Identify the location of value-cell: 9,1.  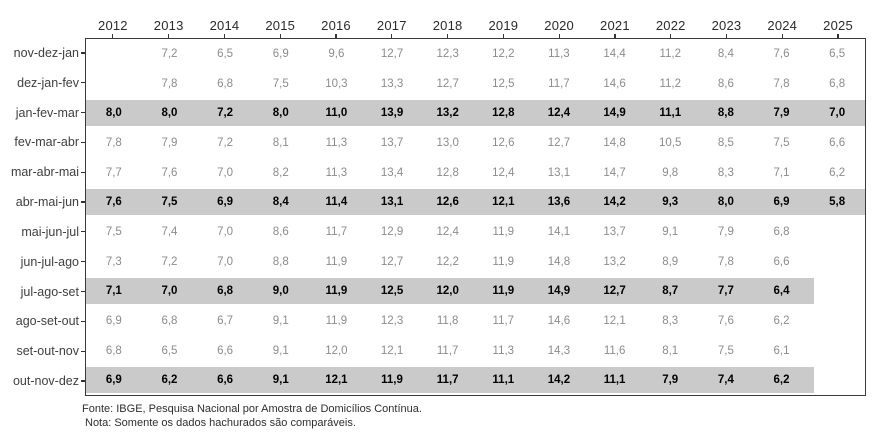
(280, 350).